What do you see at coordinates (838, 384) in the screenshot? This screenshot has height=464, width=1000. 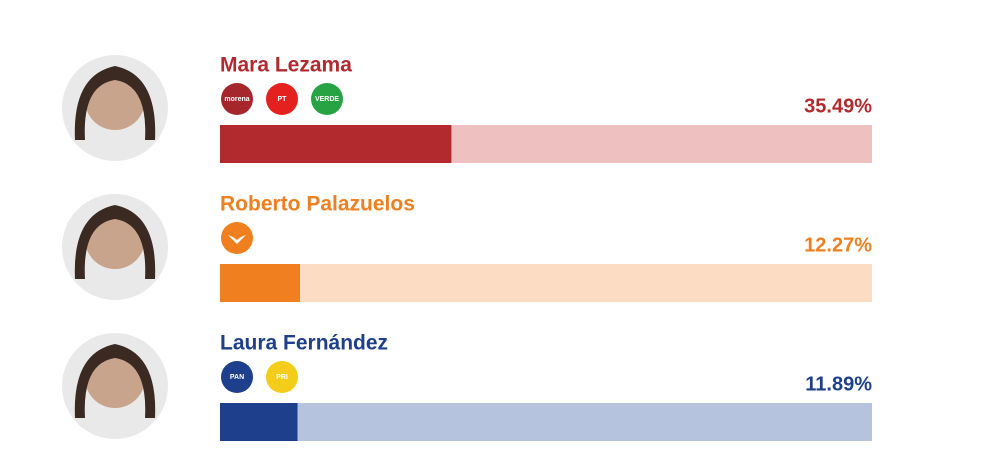 I see `value-label: 11.89%` at bounding box center [838, 384].